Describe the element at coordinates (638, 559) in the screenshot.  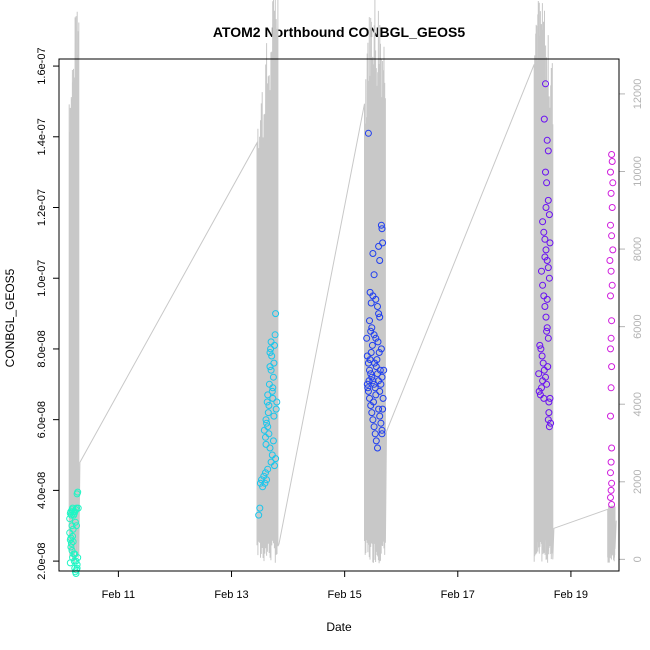
I see `y2-tick-label: 0` at that location.